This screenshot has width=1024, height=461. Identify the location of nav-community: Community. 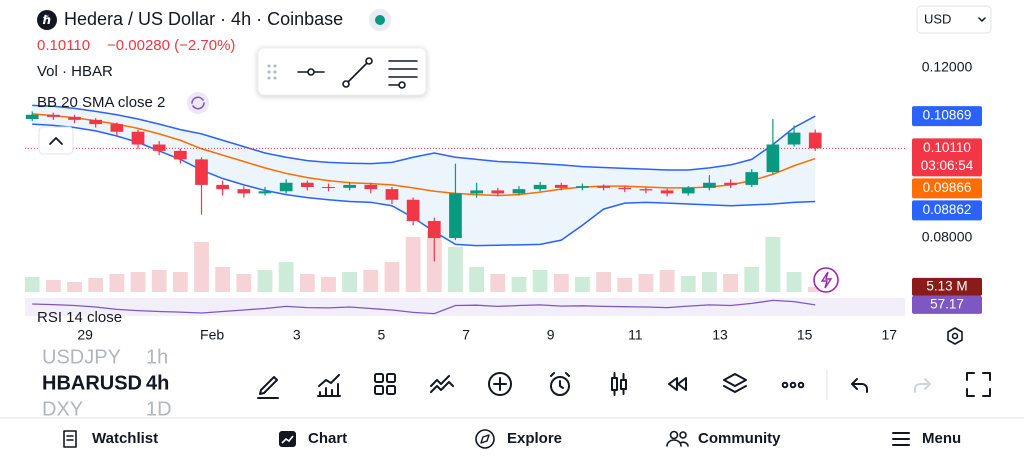
(723, 438).